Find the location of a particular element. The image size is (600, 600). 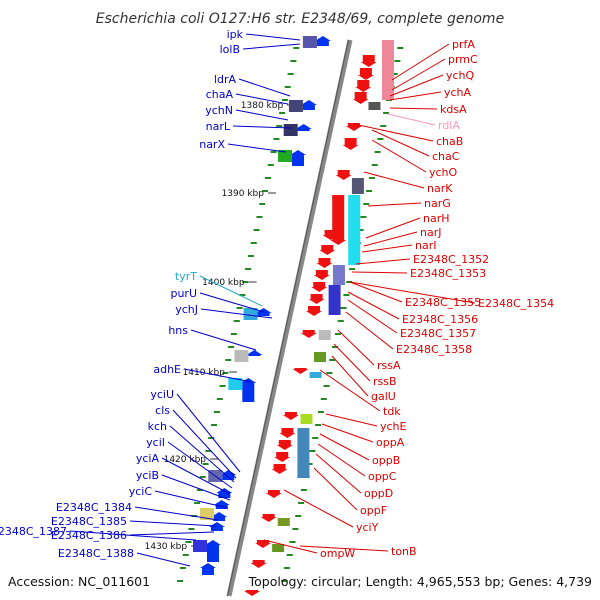

gene-label-narj: narJ is located at coordinates (430, 232).